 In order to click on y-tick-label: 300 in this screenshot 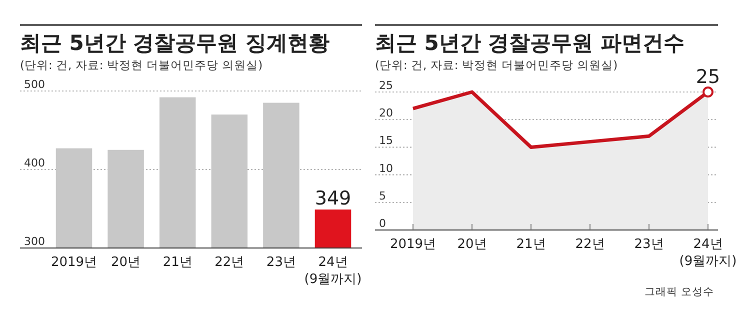, I will do `click(34, 241)`.